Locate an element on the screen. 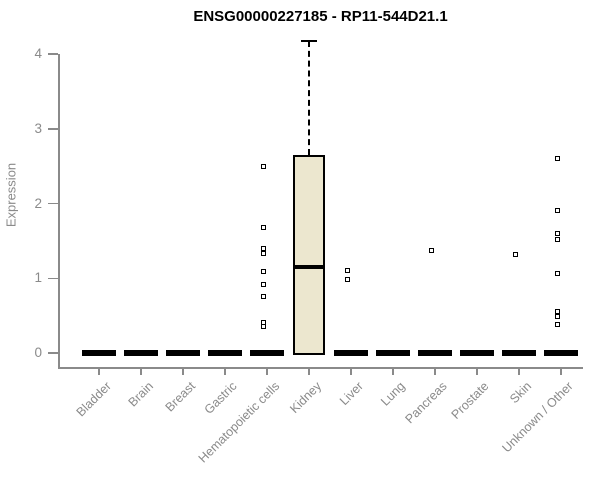 Image resolution: width=600 pixels, height=500 pixels. x-category-label: Prostate is located at coordinates (470, 400).